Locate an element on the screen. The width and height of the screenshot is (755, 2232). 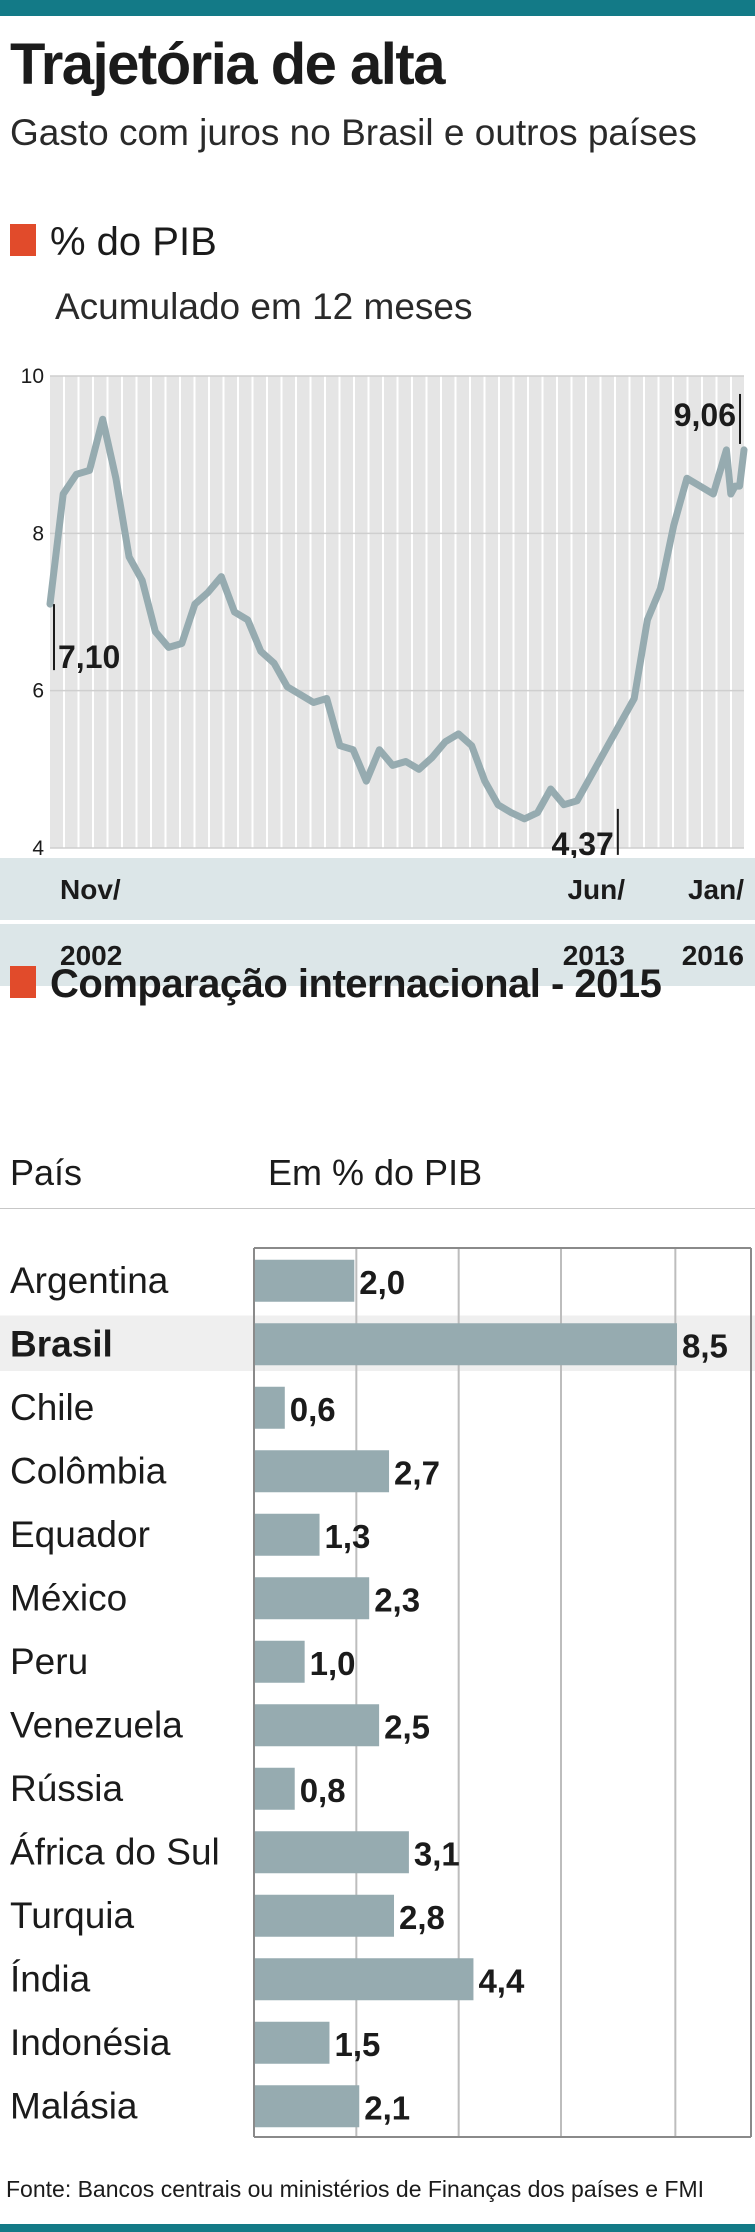
value-label: 0,6 is located at coordinates (313, 1409).